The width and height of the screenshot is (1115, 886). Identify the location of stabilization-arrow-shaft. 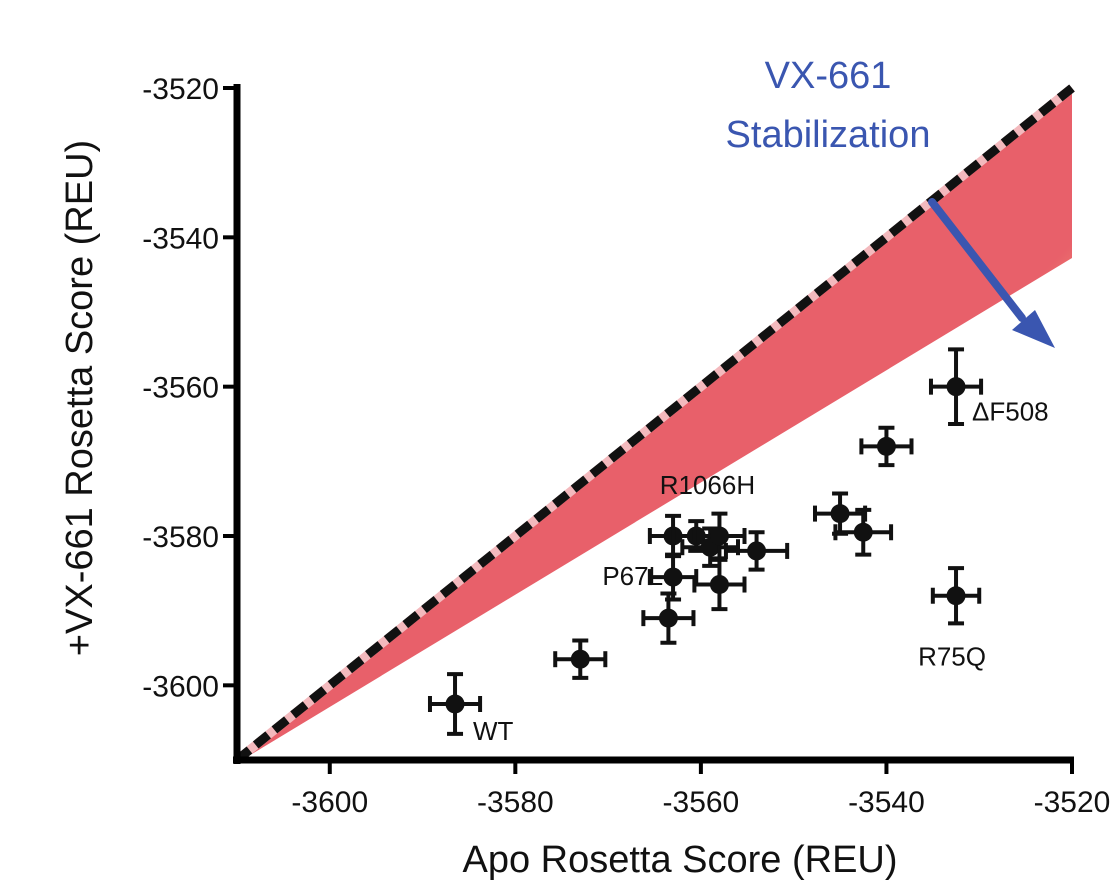
(977, 260).